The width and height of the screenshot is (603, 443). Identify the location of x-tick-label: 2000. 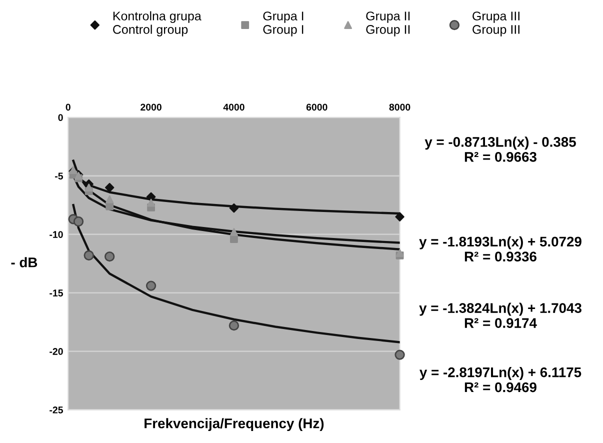
(151, 107).